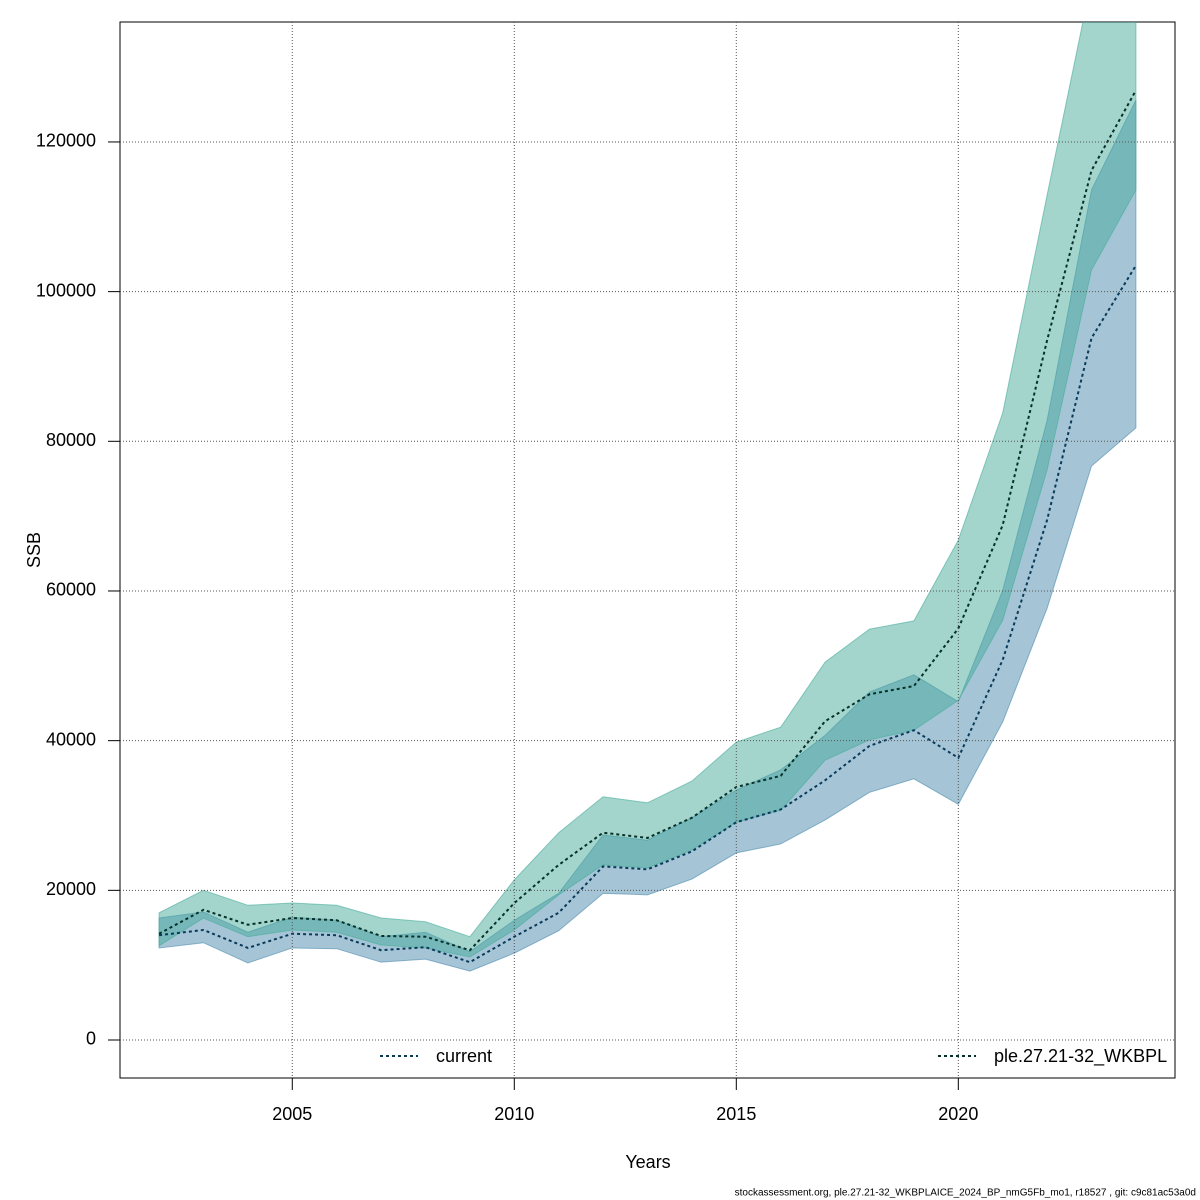 This screenshot has width=1200, height=1200. Describe the element at coordinates (71, 889) in the screenshot. I see `y-tick-label: 20000` at that location.